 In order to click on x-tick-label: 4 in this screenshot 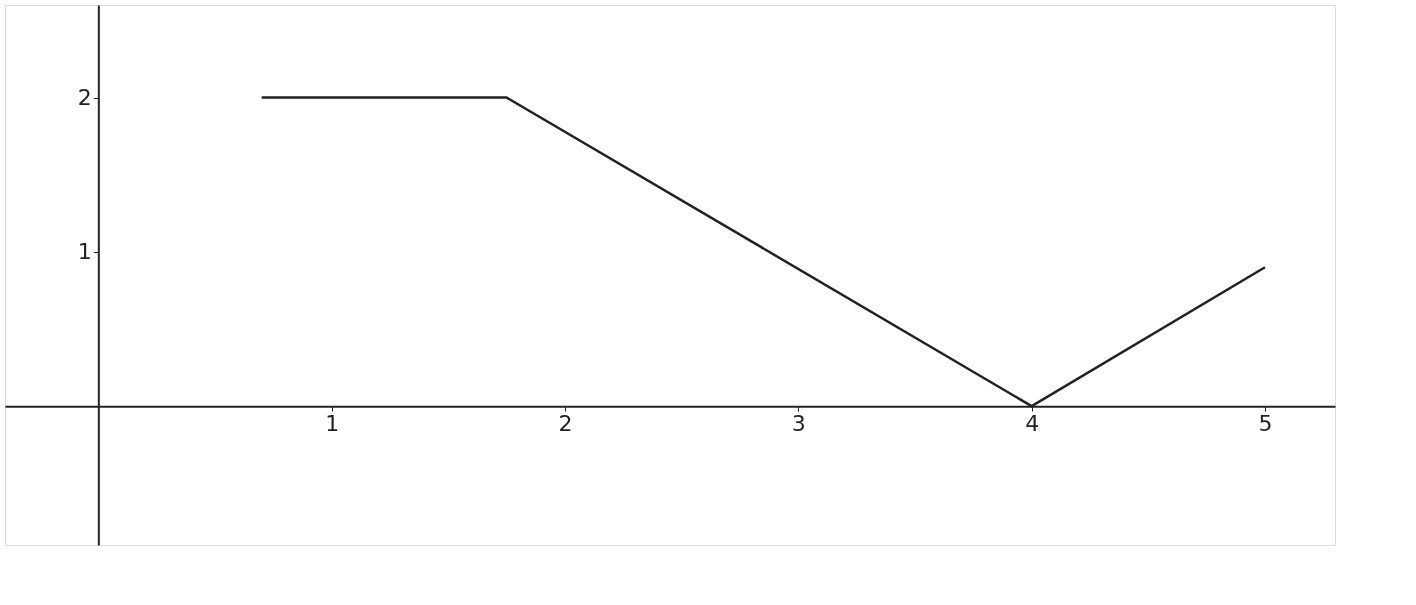, I will do `click(1032, 423)`.